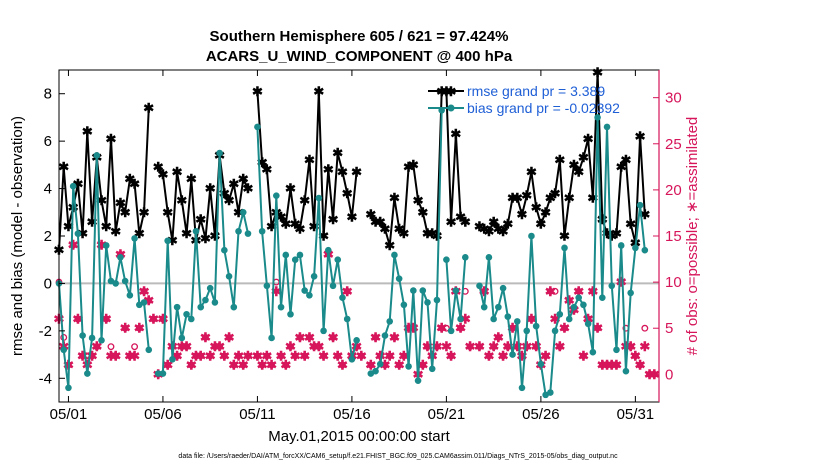  Describe the element at coordinates (403, 233) in the screenshot. I see `rmse-point-3-7: ✱` at that location.